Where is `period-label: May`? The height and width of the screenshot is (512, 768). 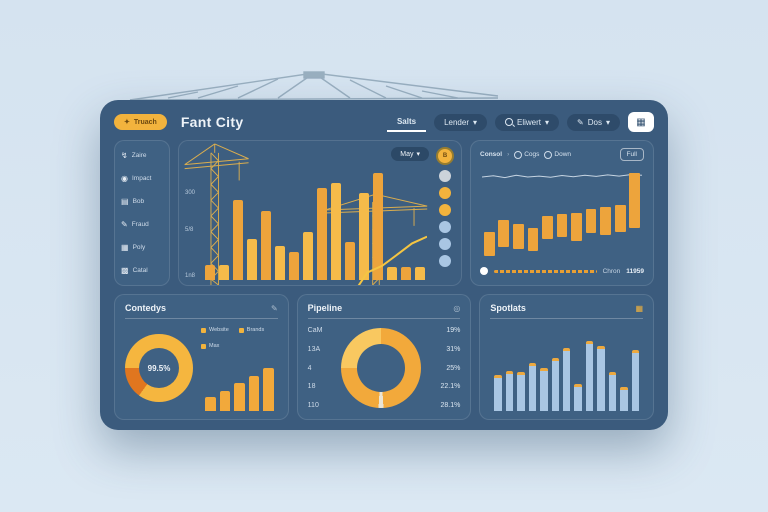
period-label: May is located at coordinates (407, 154).